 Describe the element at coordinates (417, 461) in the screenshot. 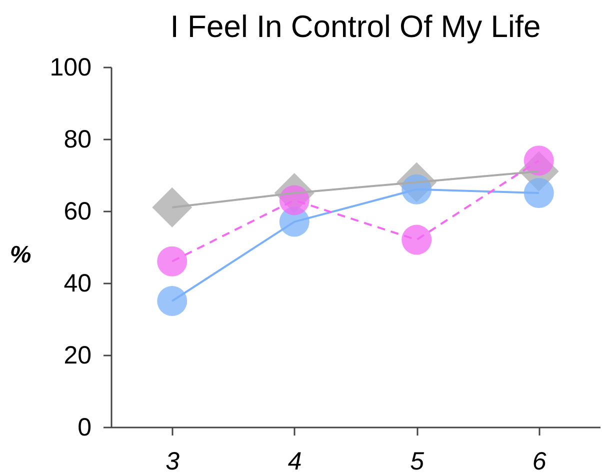

I see `x-tick-label: 5` at that location.